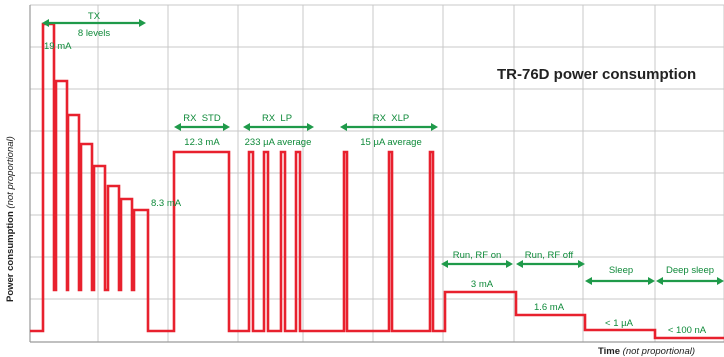 This screenshot has height=357, width=724. I want to click on run-rf-off-value: 1.6 mA, so click(549, 307).